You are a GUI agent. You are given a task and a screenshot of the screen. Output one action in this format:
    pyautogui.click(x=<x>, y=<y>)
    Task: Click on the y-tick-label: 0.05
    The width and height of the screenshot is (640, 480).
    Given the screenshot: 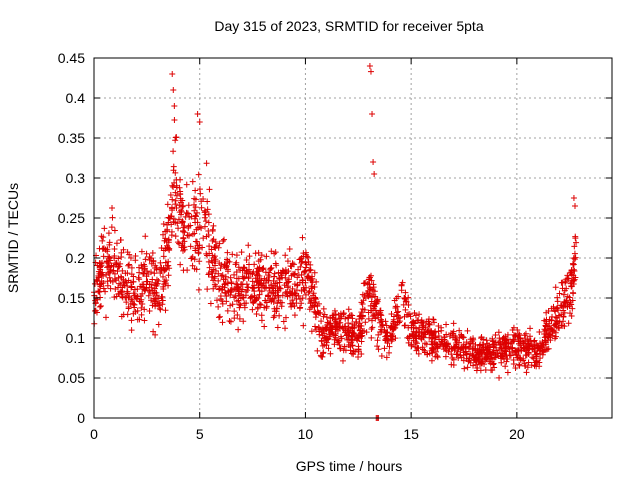 What is the action you would take?
    pyautogui.click(x=71, y=378)
    